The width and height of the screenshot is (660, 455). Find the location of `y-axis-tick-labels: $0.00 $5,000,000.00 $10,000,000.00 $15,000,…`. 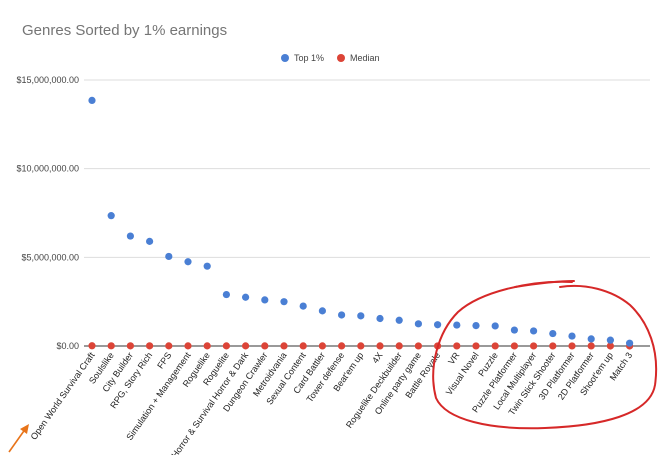

y-axis-tick-labels: $0.00 $5,000,000.00 $10,000,000.00 $15,000,… is located at coordinates (47, 213).